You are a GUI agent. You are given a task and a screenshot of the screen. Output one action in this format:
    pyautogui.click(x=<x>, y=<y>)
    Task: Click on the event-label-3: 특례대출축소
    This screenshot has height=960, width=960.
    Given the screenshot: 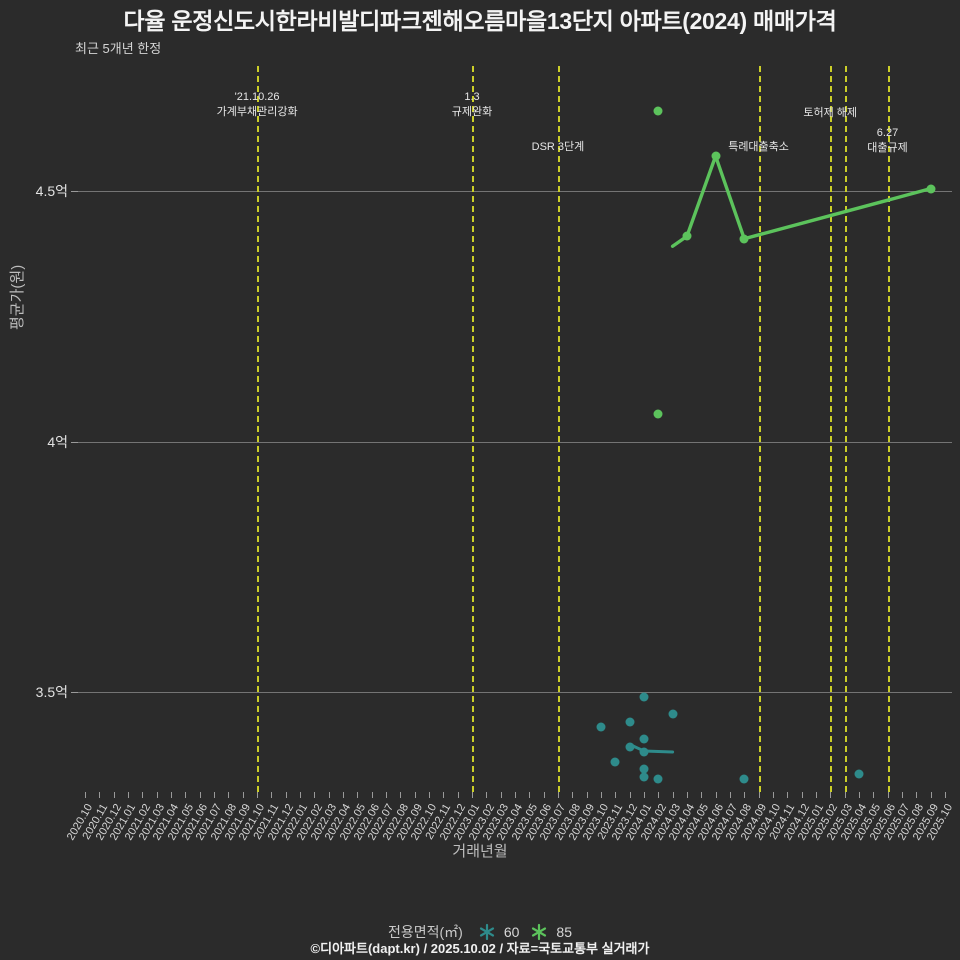 What is the action you would take?
    pyautogui.click(x=758, y=147)
    